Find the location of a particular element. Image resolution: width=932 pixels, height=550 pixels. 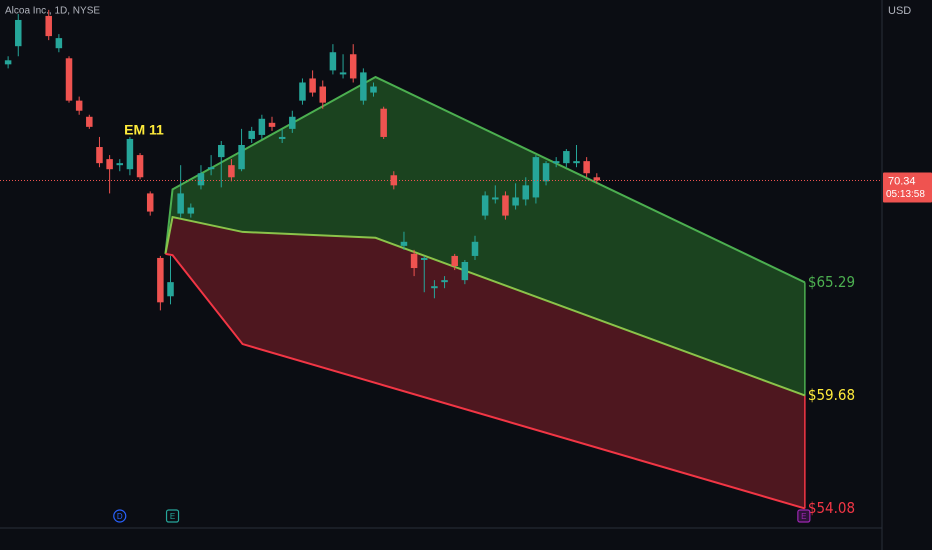

event-label: D is located at coordinates (120, 516).